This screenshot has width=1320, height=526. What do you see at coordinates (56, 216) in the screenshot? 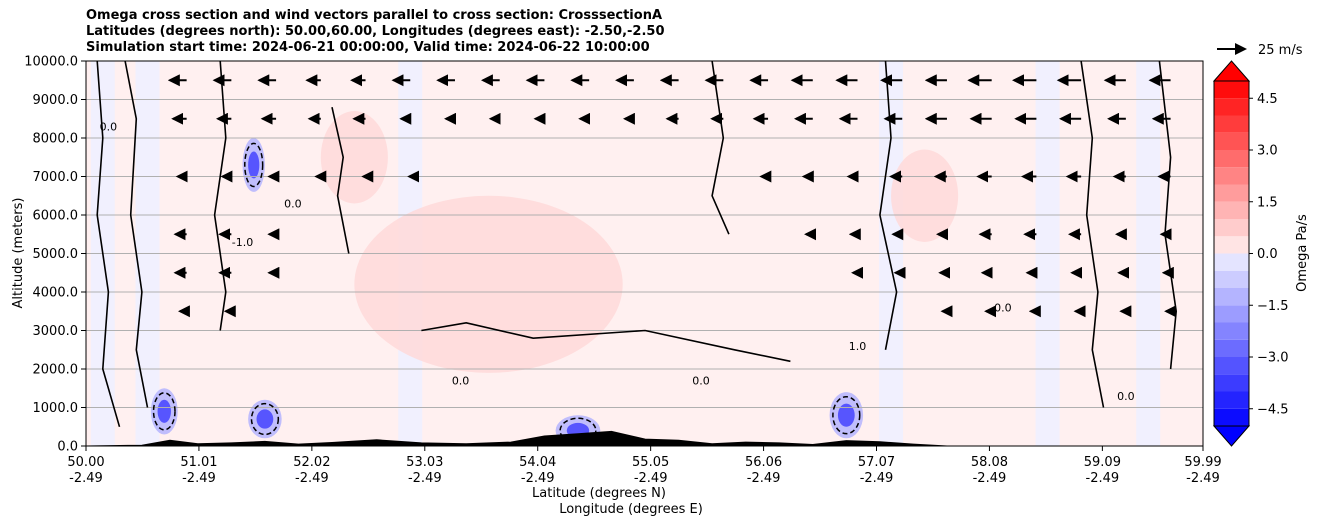
I see `y-tick-label: 6000.0` at bounding box center [56, 216].